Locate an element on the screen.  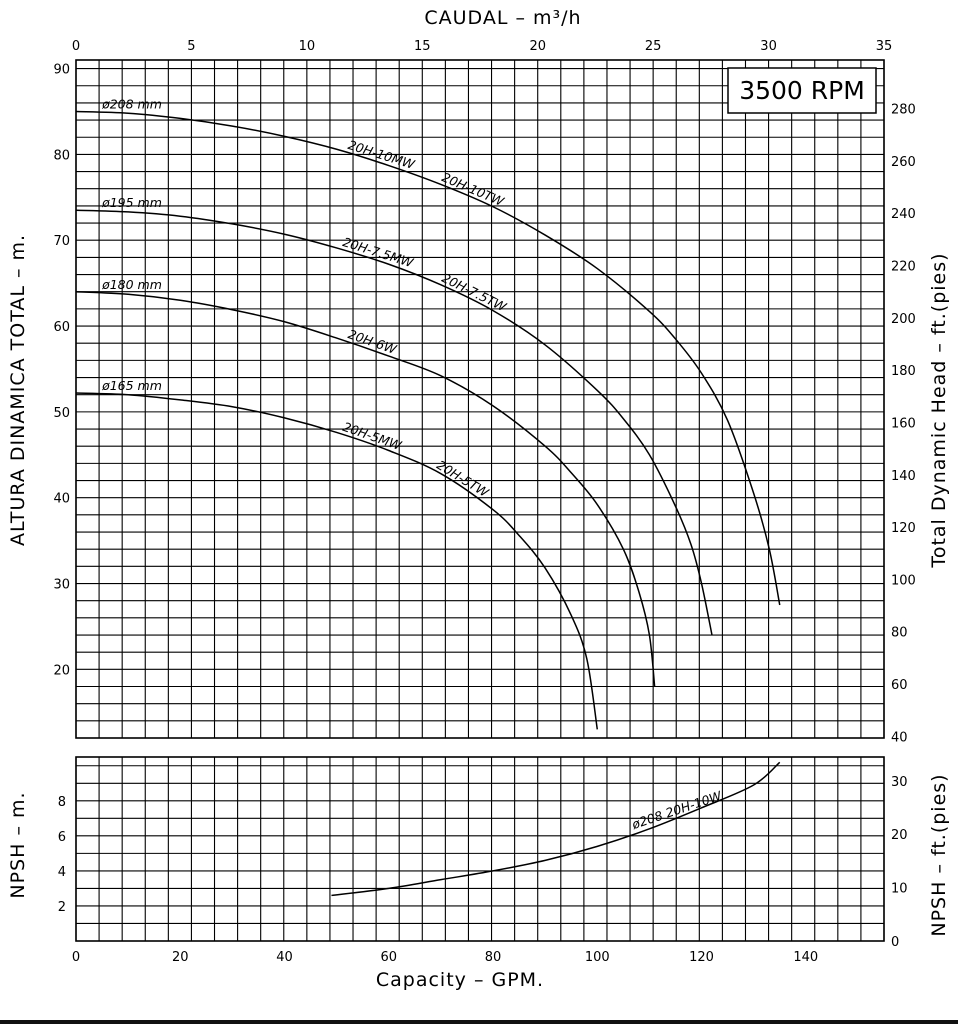
bottom-axis-title: Capacity – GPM. is located at coordinates (460, 980).